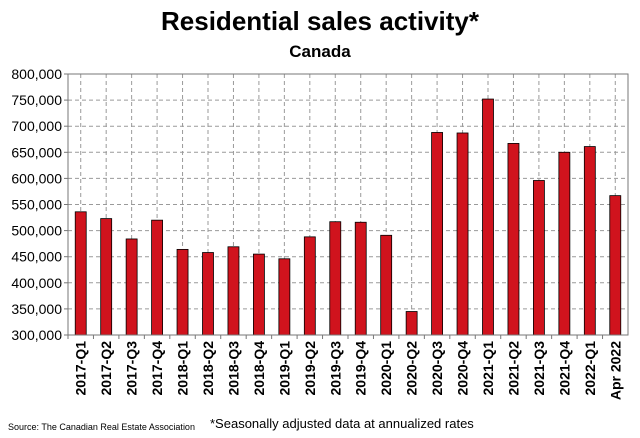 The width and height of the screenshot is (640, 438). I want to click on x-tick-label: Apr 2022, so click(615, 370).